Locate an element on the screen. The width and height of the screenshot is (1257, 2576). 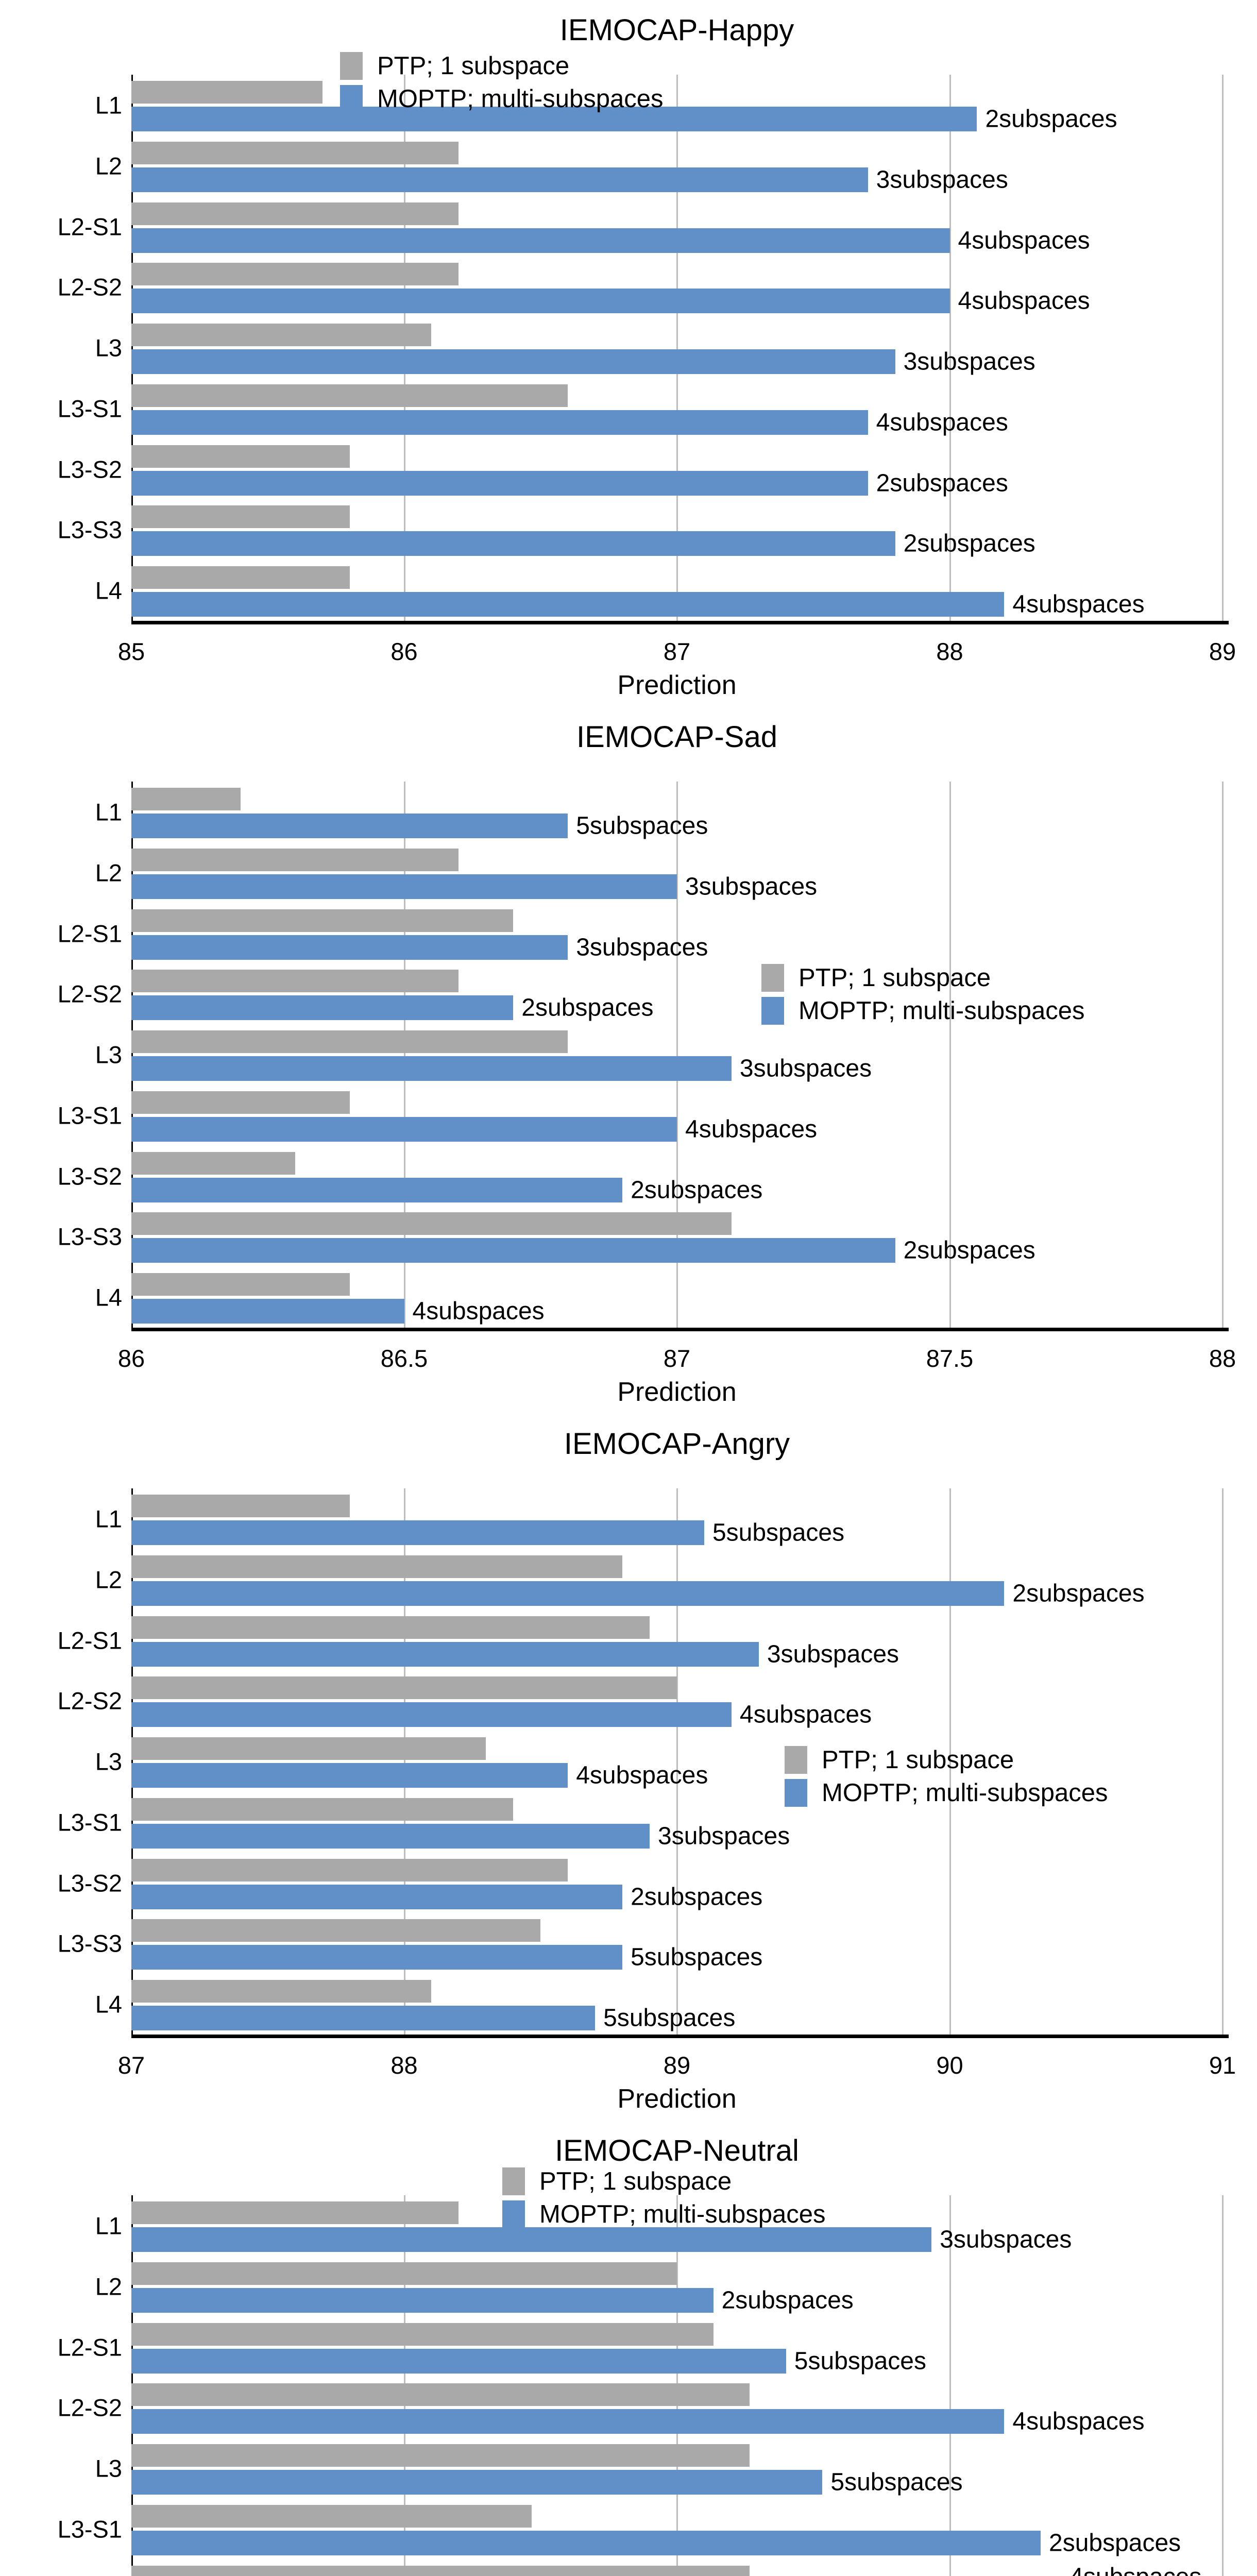
category-label: L3-S3 is located at coordinates (90, 530).